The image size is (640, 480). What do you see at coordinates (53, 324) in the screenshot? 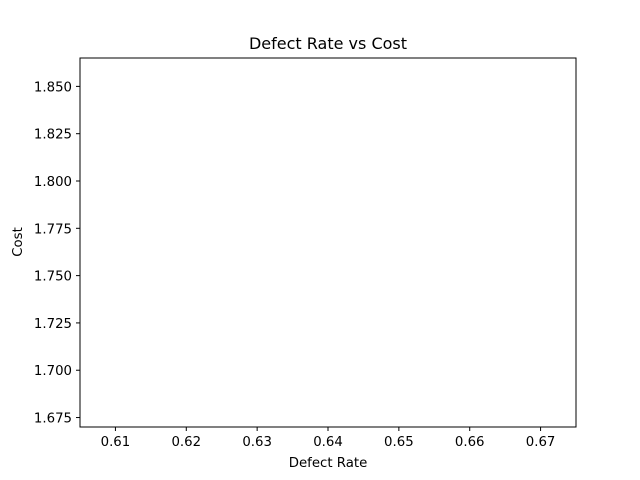
I see `y-tick-label: 1.725` at bounding box center [53, 324].